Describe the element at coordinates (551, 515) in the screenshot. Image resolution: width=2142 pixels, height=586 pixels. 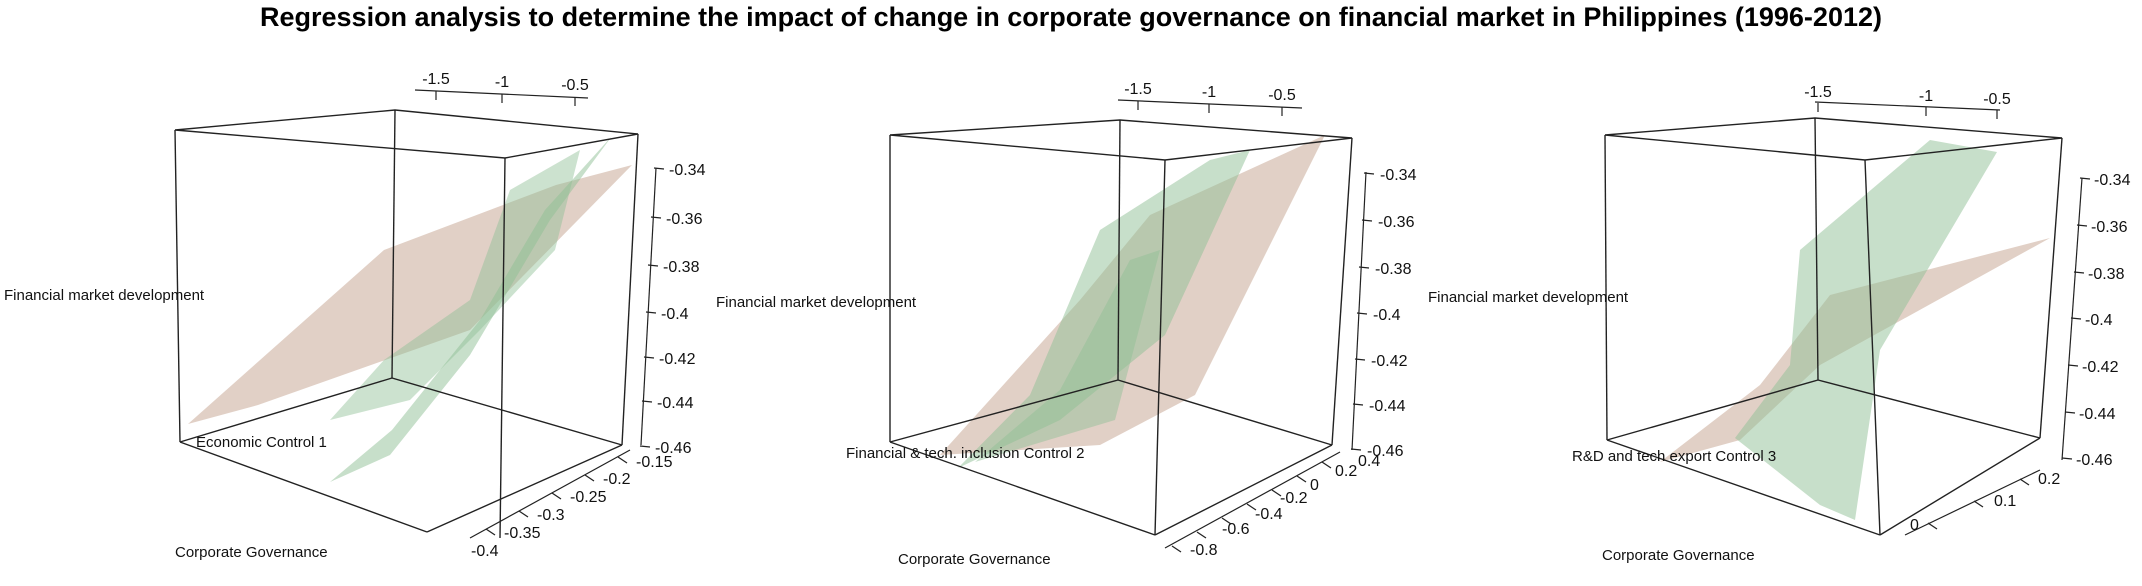
I see `depth-tick-label: -0.3` at that location.